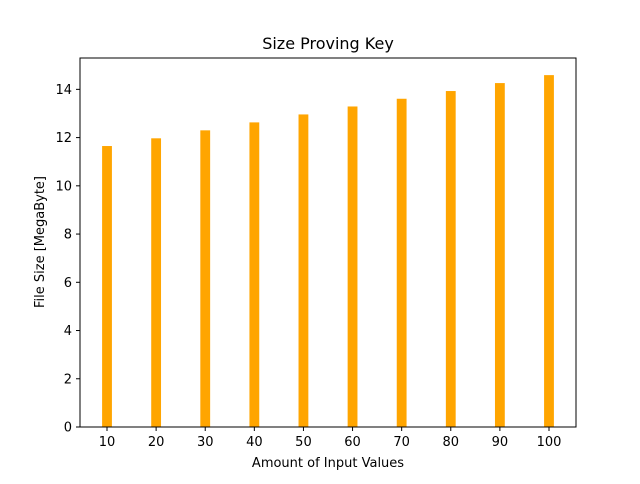 This screenshot has width=640, height=484. I want to click on y-tick-label-0: 0, so click(68, 428).